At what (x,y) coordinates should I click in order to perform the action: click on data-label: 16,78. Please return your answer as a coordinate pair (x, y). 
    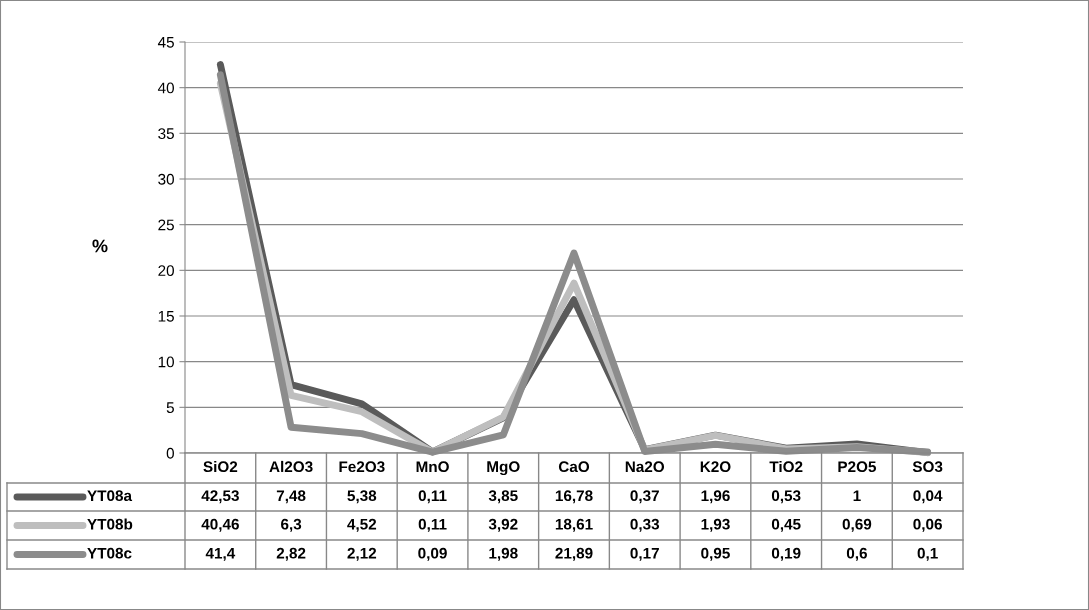
    Looking at the image, I should click on (574, 497).